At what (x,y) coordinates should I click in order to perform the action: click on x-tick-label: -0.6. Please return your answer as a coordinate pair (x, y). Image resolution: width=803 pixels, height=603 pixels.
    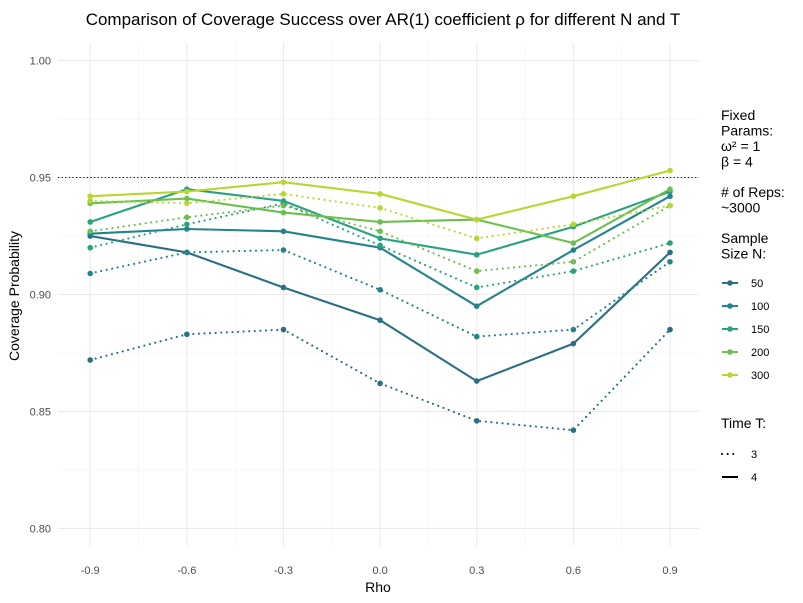
    Looking at the image, I should click on (186, 571).